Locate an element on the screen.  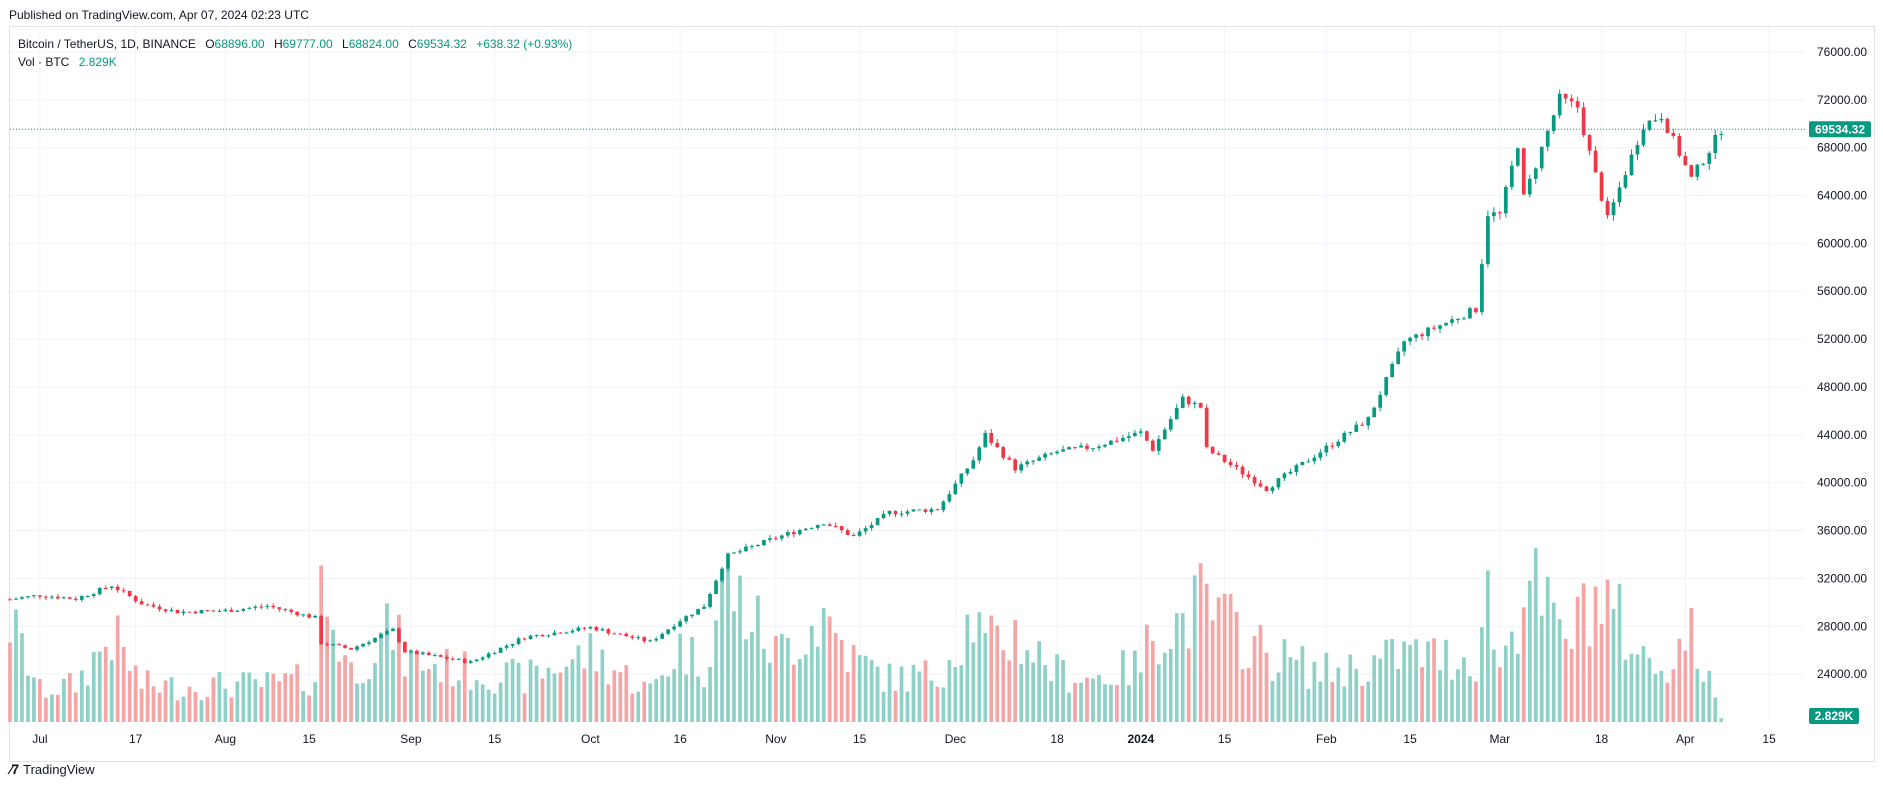
high-key: H is located at coordinates (278, 44).